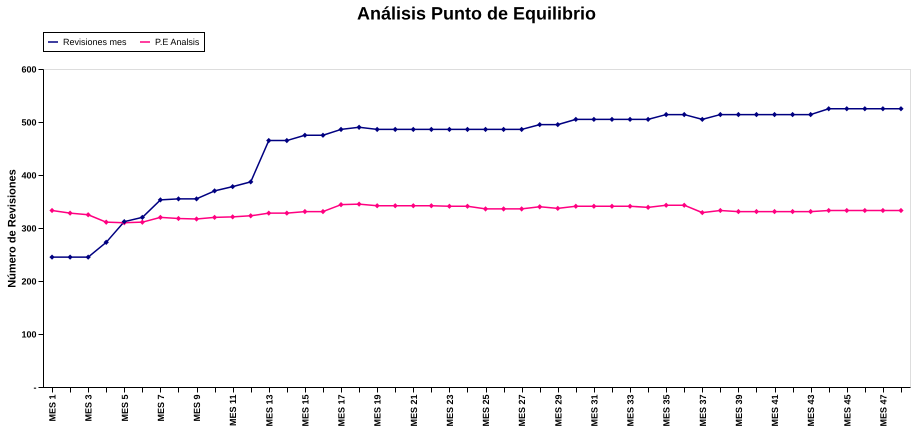  Describe the element at coordinates (233, 410) in the screenshot. I see `x-tick-label: MES 11` at that location.